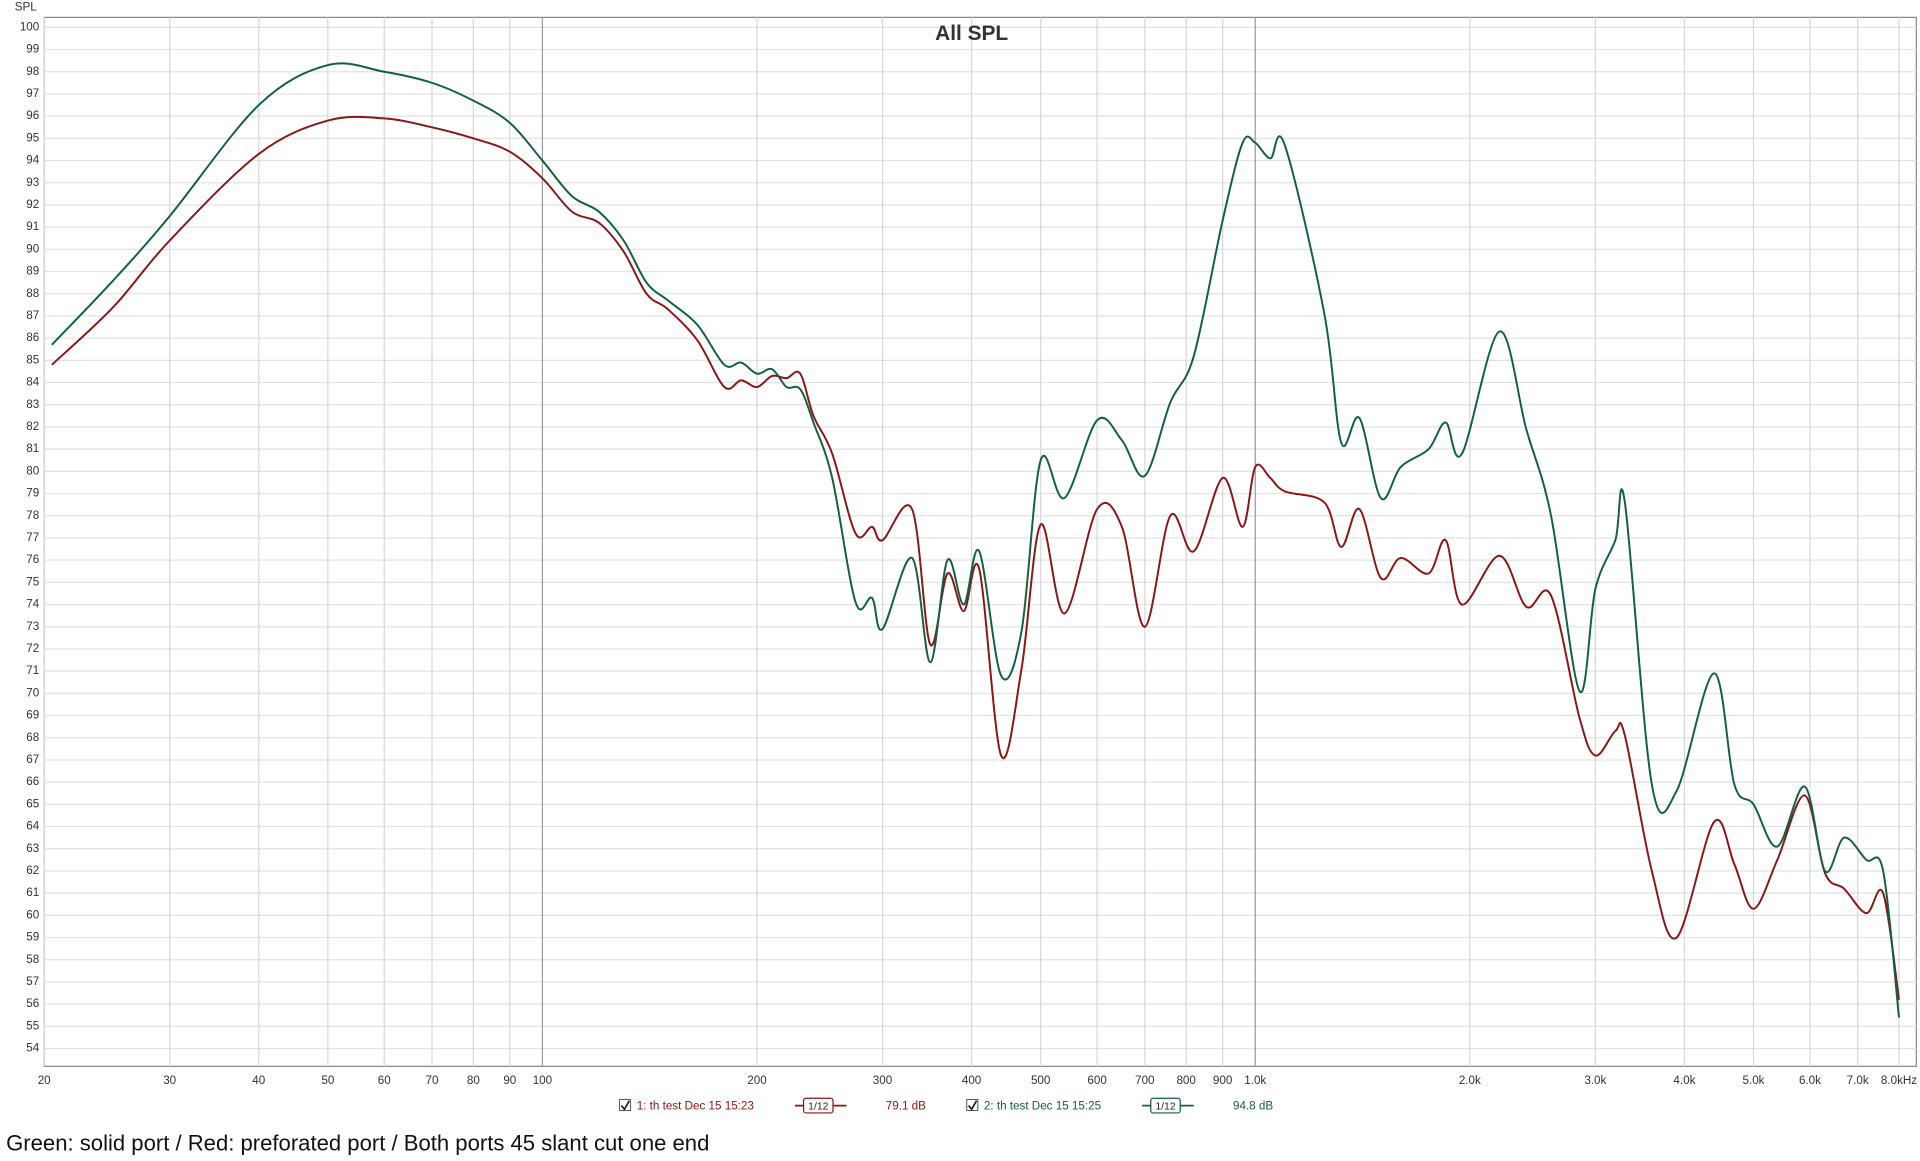  I want to click on x-tick-label: 7.0k, so click(1858, 1080).